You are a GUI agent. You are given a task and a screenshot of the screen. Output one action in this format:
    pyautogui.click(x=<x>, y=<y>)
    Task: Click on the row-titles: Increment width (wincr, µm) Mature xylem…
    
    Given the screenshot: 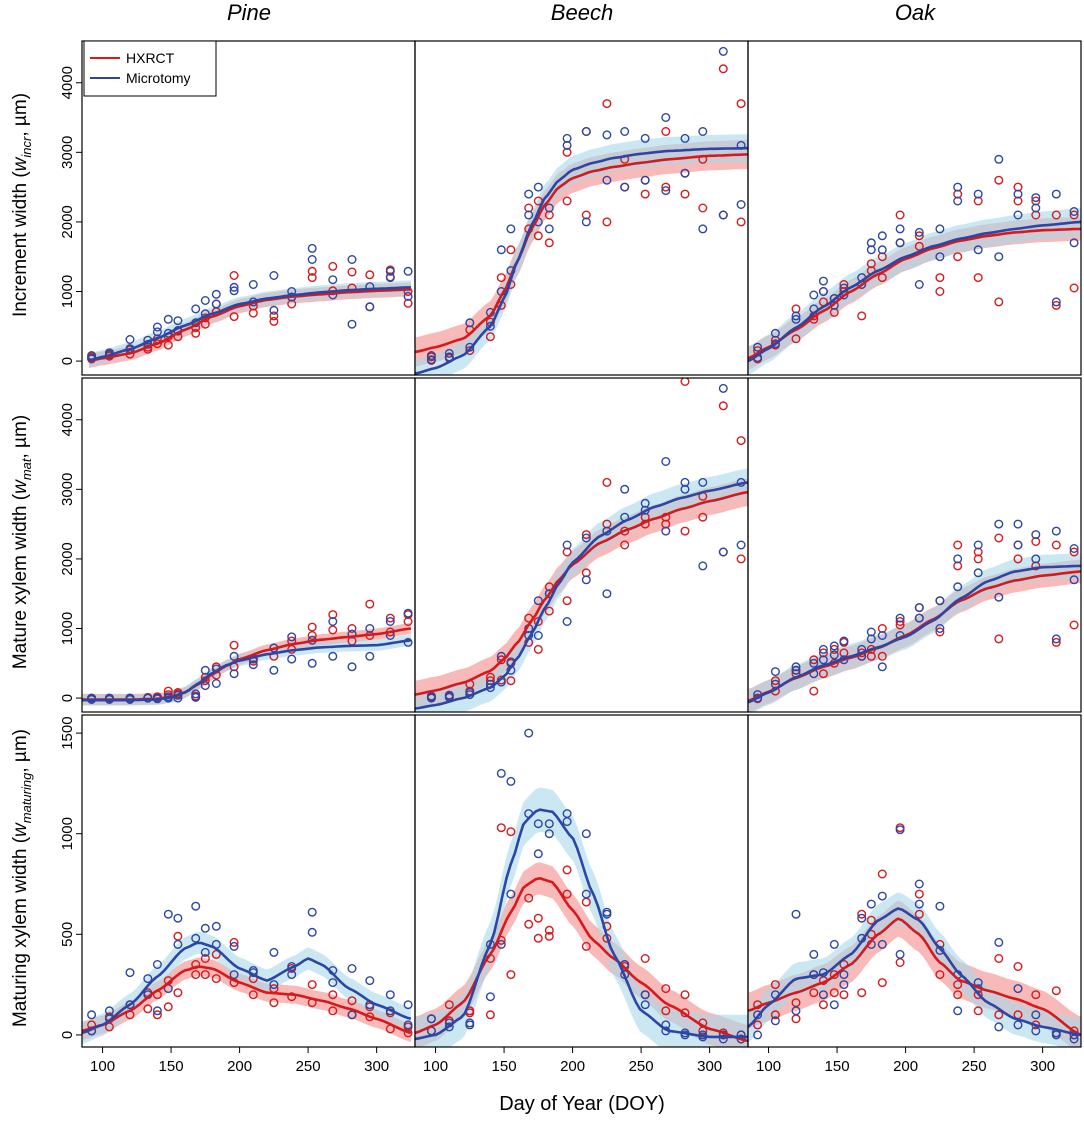 What is the action you would take?
    pyautogui.click(x=22, y=560)
    